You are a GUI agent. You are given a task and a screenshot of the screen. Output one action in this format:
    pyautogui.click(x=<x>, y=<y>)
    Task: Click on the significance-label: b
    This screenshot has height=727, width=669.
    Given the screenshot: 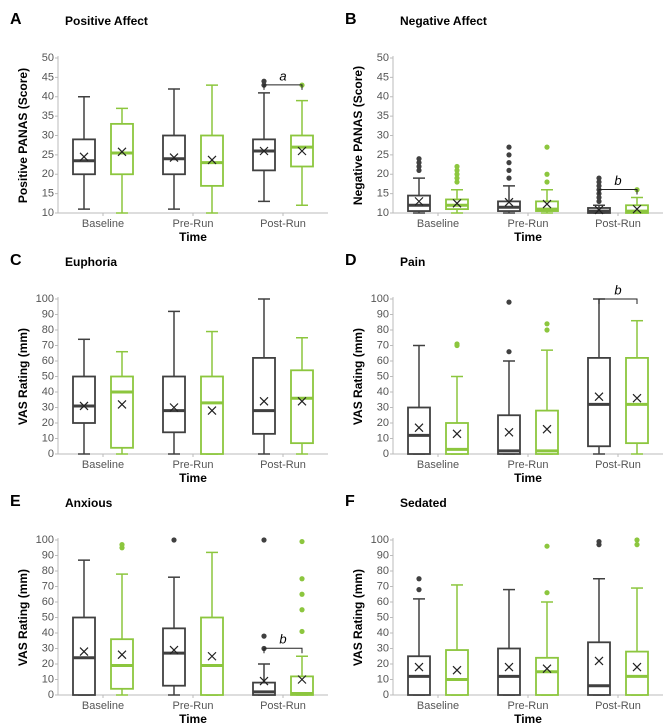 What is the action you would take?
    pyautogui.click(x=617, y=180)
    